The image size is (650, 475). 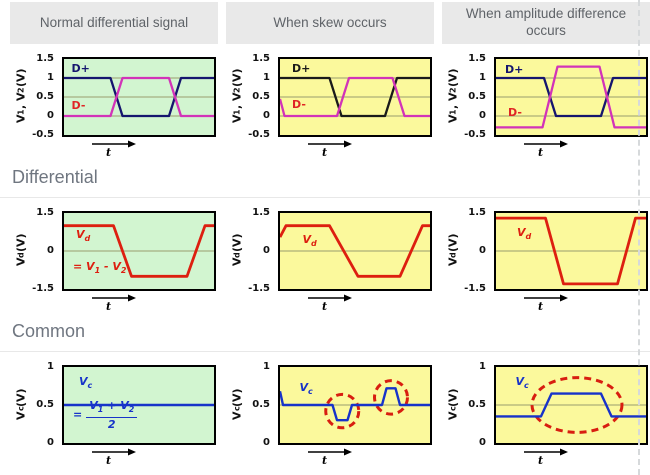 I want to click on plot-area: Vc = V1 + V2 2, so click(x=139, y=405).